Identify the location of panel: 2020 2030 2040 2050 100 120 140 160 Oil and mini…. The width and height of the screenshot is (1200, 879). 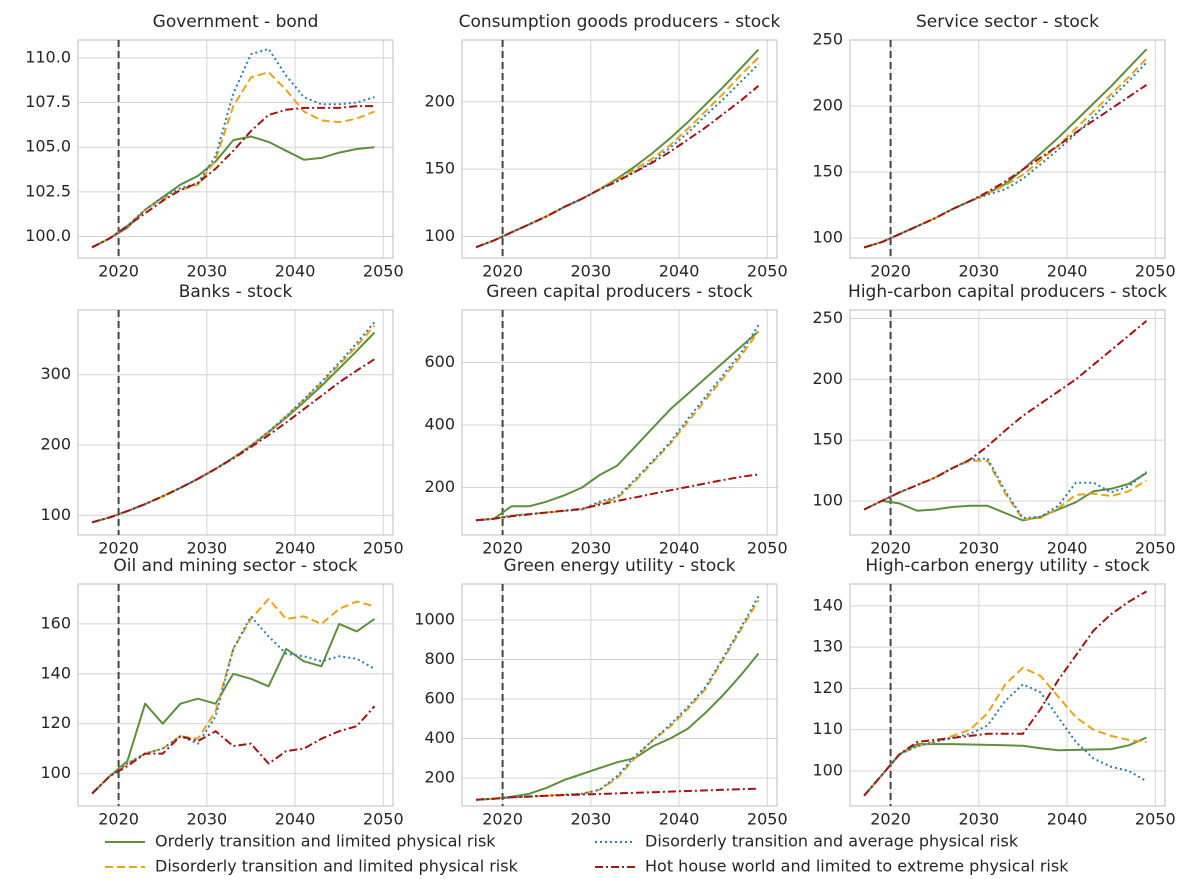
(221, 692).